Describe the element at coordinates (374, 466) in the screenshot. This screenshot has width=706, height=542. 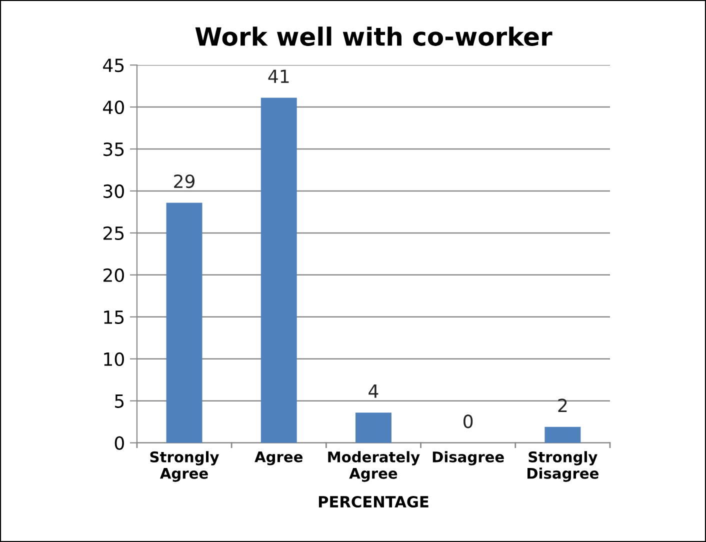
I see `x-tick-label: Moderately Agree` at that location.